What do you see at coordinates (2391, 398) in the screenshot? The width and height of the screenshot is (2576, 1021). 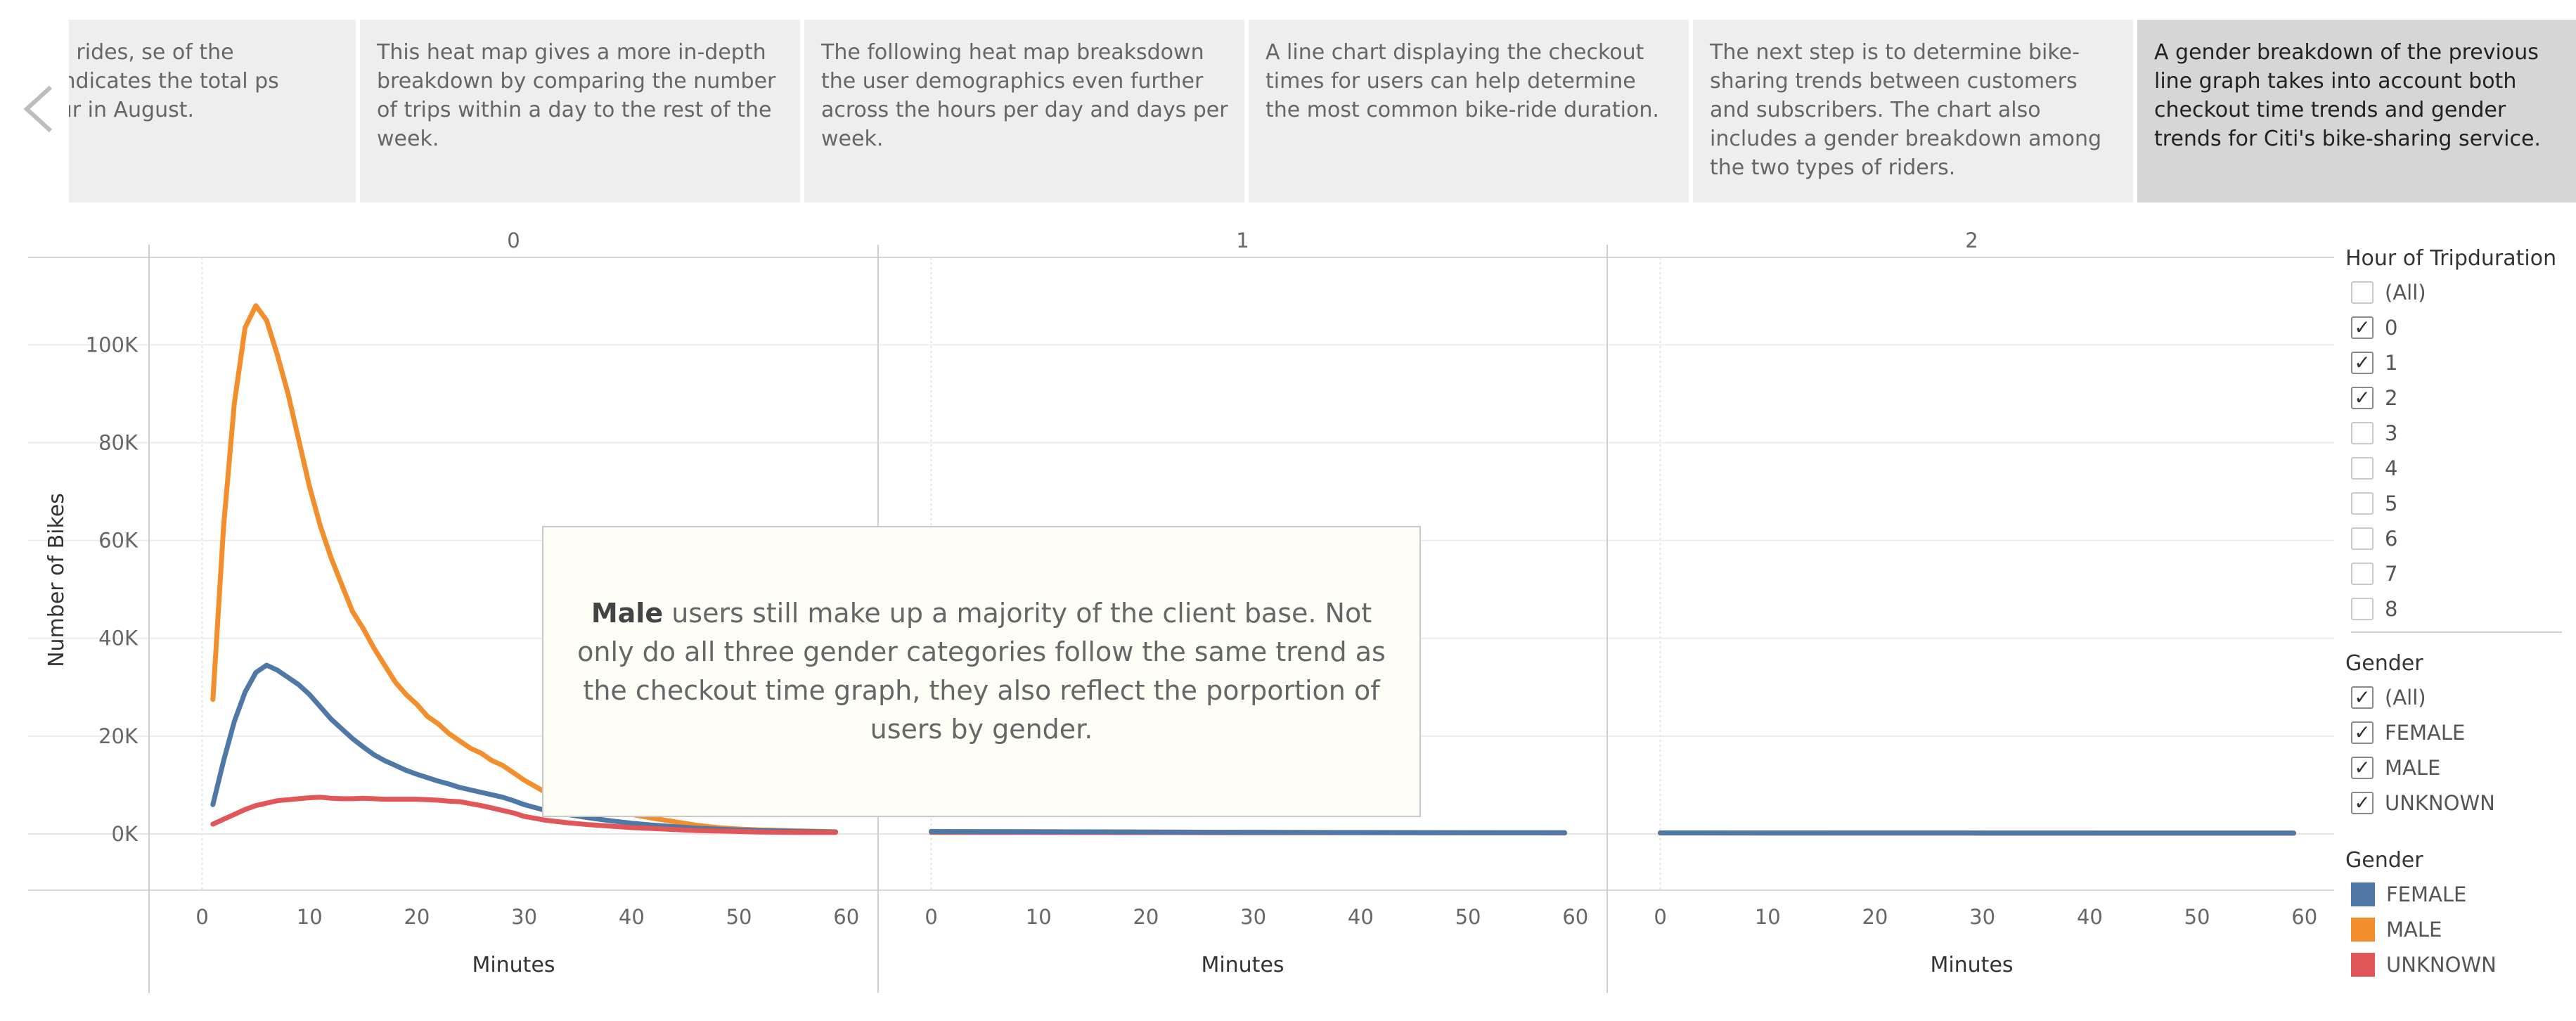 I see `hour-filter-option-label: 2` at bounding box center [2391, 398].